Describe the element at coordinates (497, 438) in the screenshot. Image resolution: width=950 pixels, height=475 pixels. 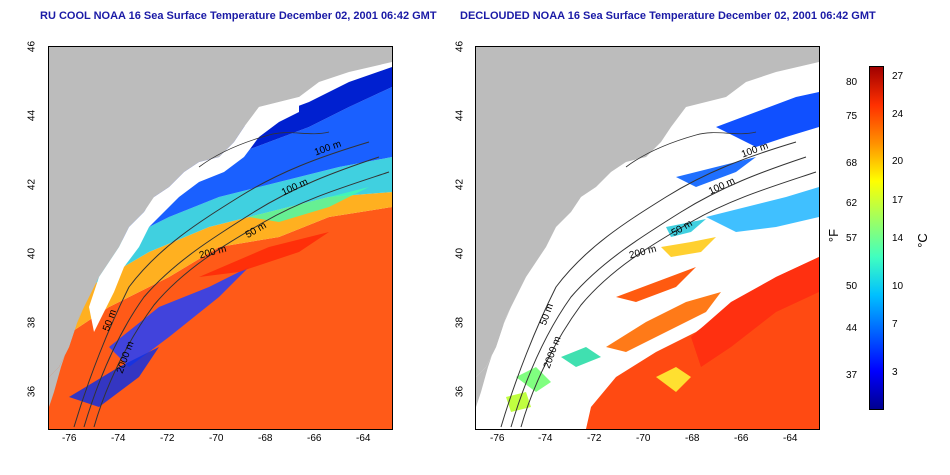
I see `lon-tick-right--76: -76` at that location.